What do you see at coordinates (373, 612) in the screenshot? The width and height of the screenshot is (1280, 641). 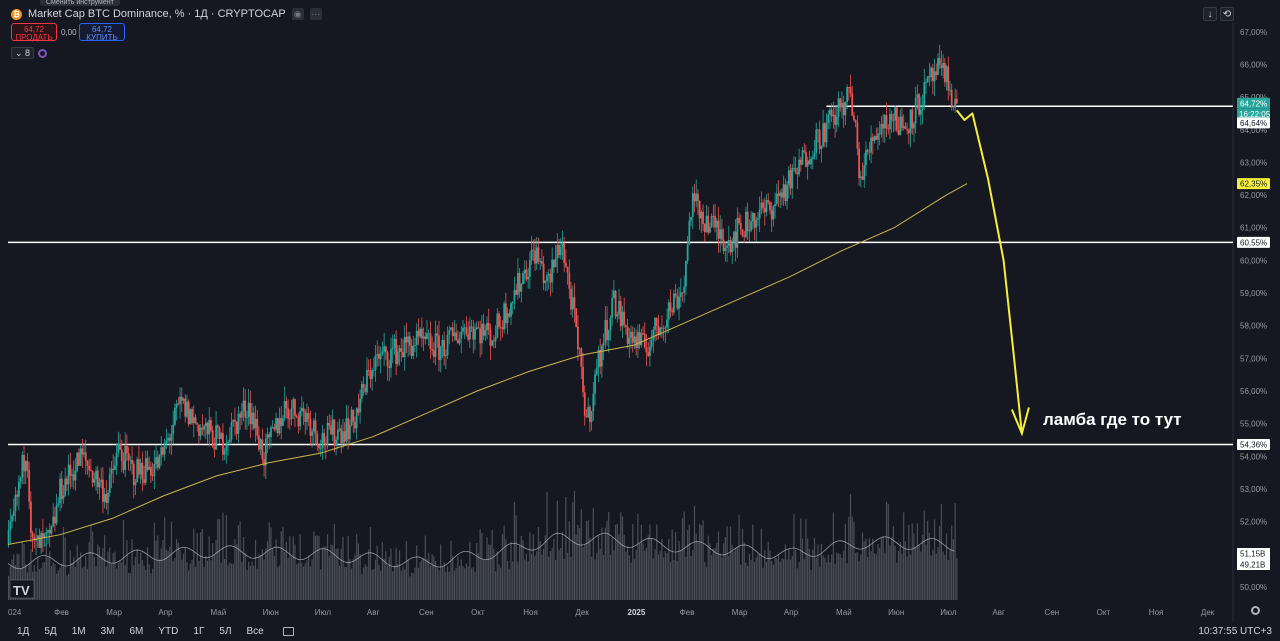 I see `x-tick-label: Авг` at bounding box center [373, 612].